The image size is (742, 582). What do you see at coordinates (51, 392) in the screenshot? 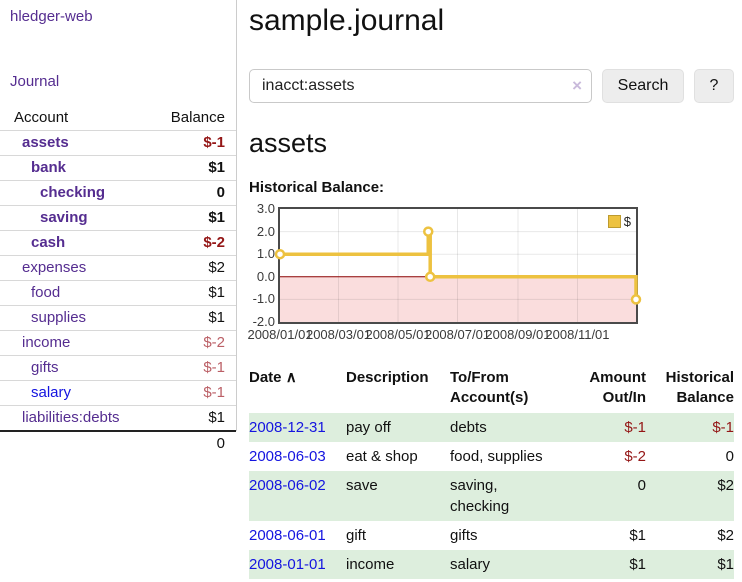
I see `account-link-salary: salary` at bounding box center [51, 392].